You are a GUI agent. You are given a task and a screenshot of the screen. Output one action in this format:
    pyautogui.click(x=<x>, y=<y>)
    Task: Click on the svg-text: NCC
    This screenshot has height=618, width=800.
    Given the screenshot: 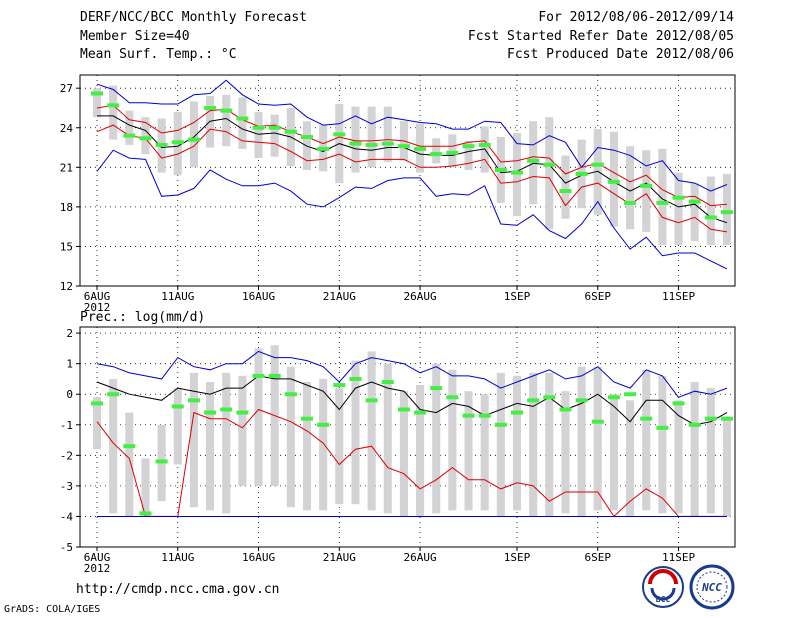 What is the action you would take?
    pyautogui.click(x=711, y=587)
    